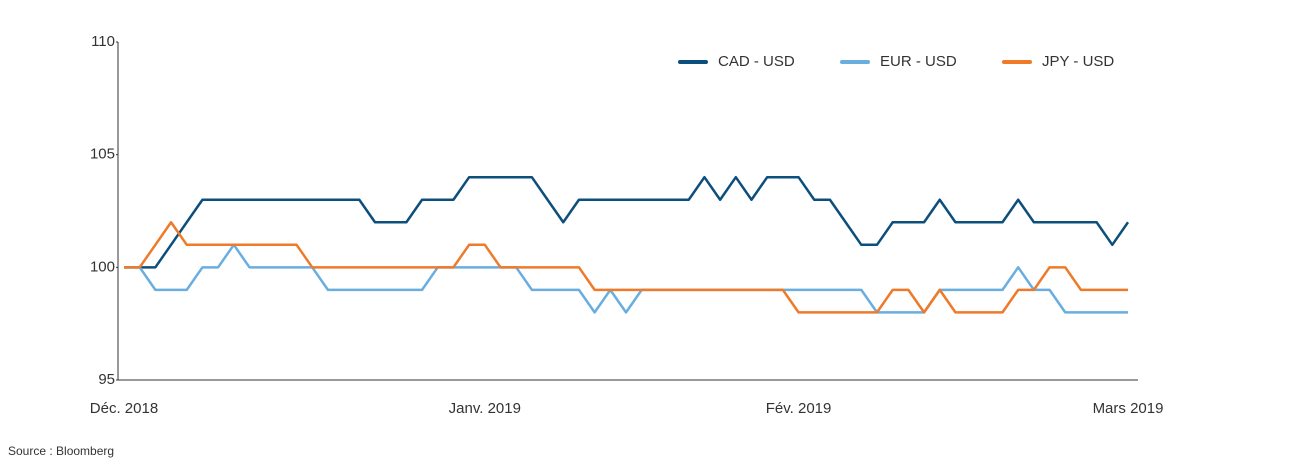  What do you see at coordinates (124, 408) in the screenshot?
I see `x-tick-label: Déc. 2018` at bounding box center [124, 408].